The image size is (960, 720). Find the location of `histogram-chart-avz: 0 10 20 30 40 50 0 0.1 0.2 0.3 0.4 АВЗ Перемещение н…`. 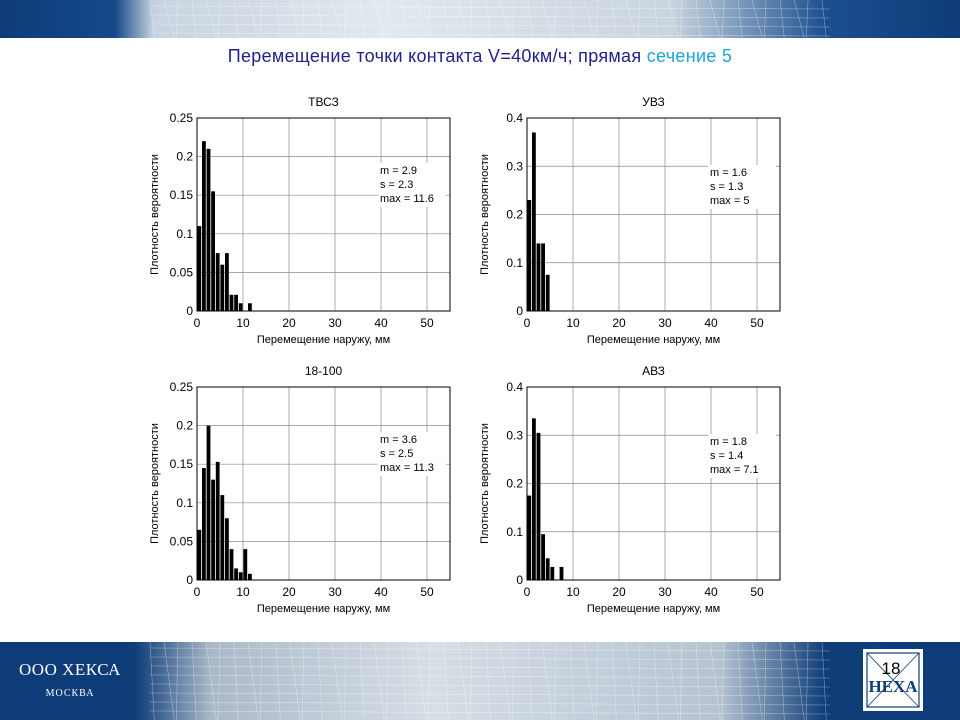

histogram-chart-avz: 0 10 20 30 40 50 0 0.1 0.2 0.3 0.4 АВЗ Перемещение н… is located at coordinates (630, 489).